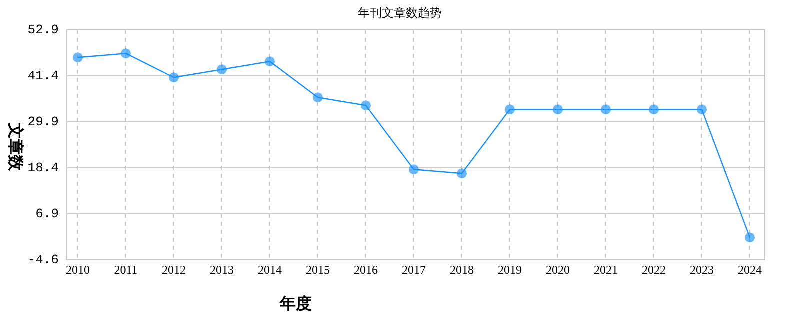  Describe the element at coordinates (44, 168) in the screenshot. I see `y-tick-label: 18.4` at that location.